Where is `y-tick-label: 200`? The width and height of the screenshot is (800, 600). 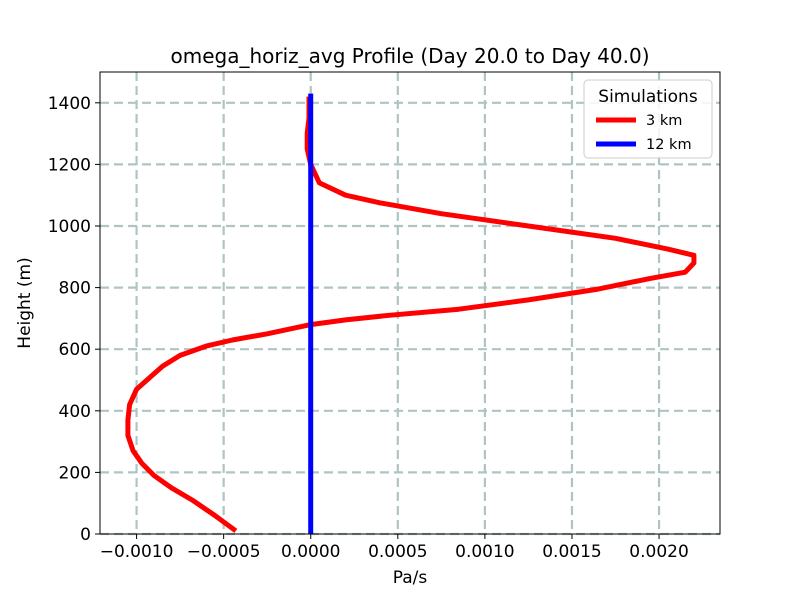 y-tick-label: 200 is located at coordinates (75, 473).